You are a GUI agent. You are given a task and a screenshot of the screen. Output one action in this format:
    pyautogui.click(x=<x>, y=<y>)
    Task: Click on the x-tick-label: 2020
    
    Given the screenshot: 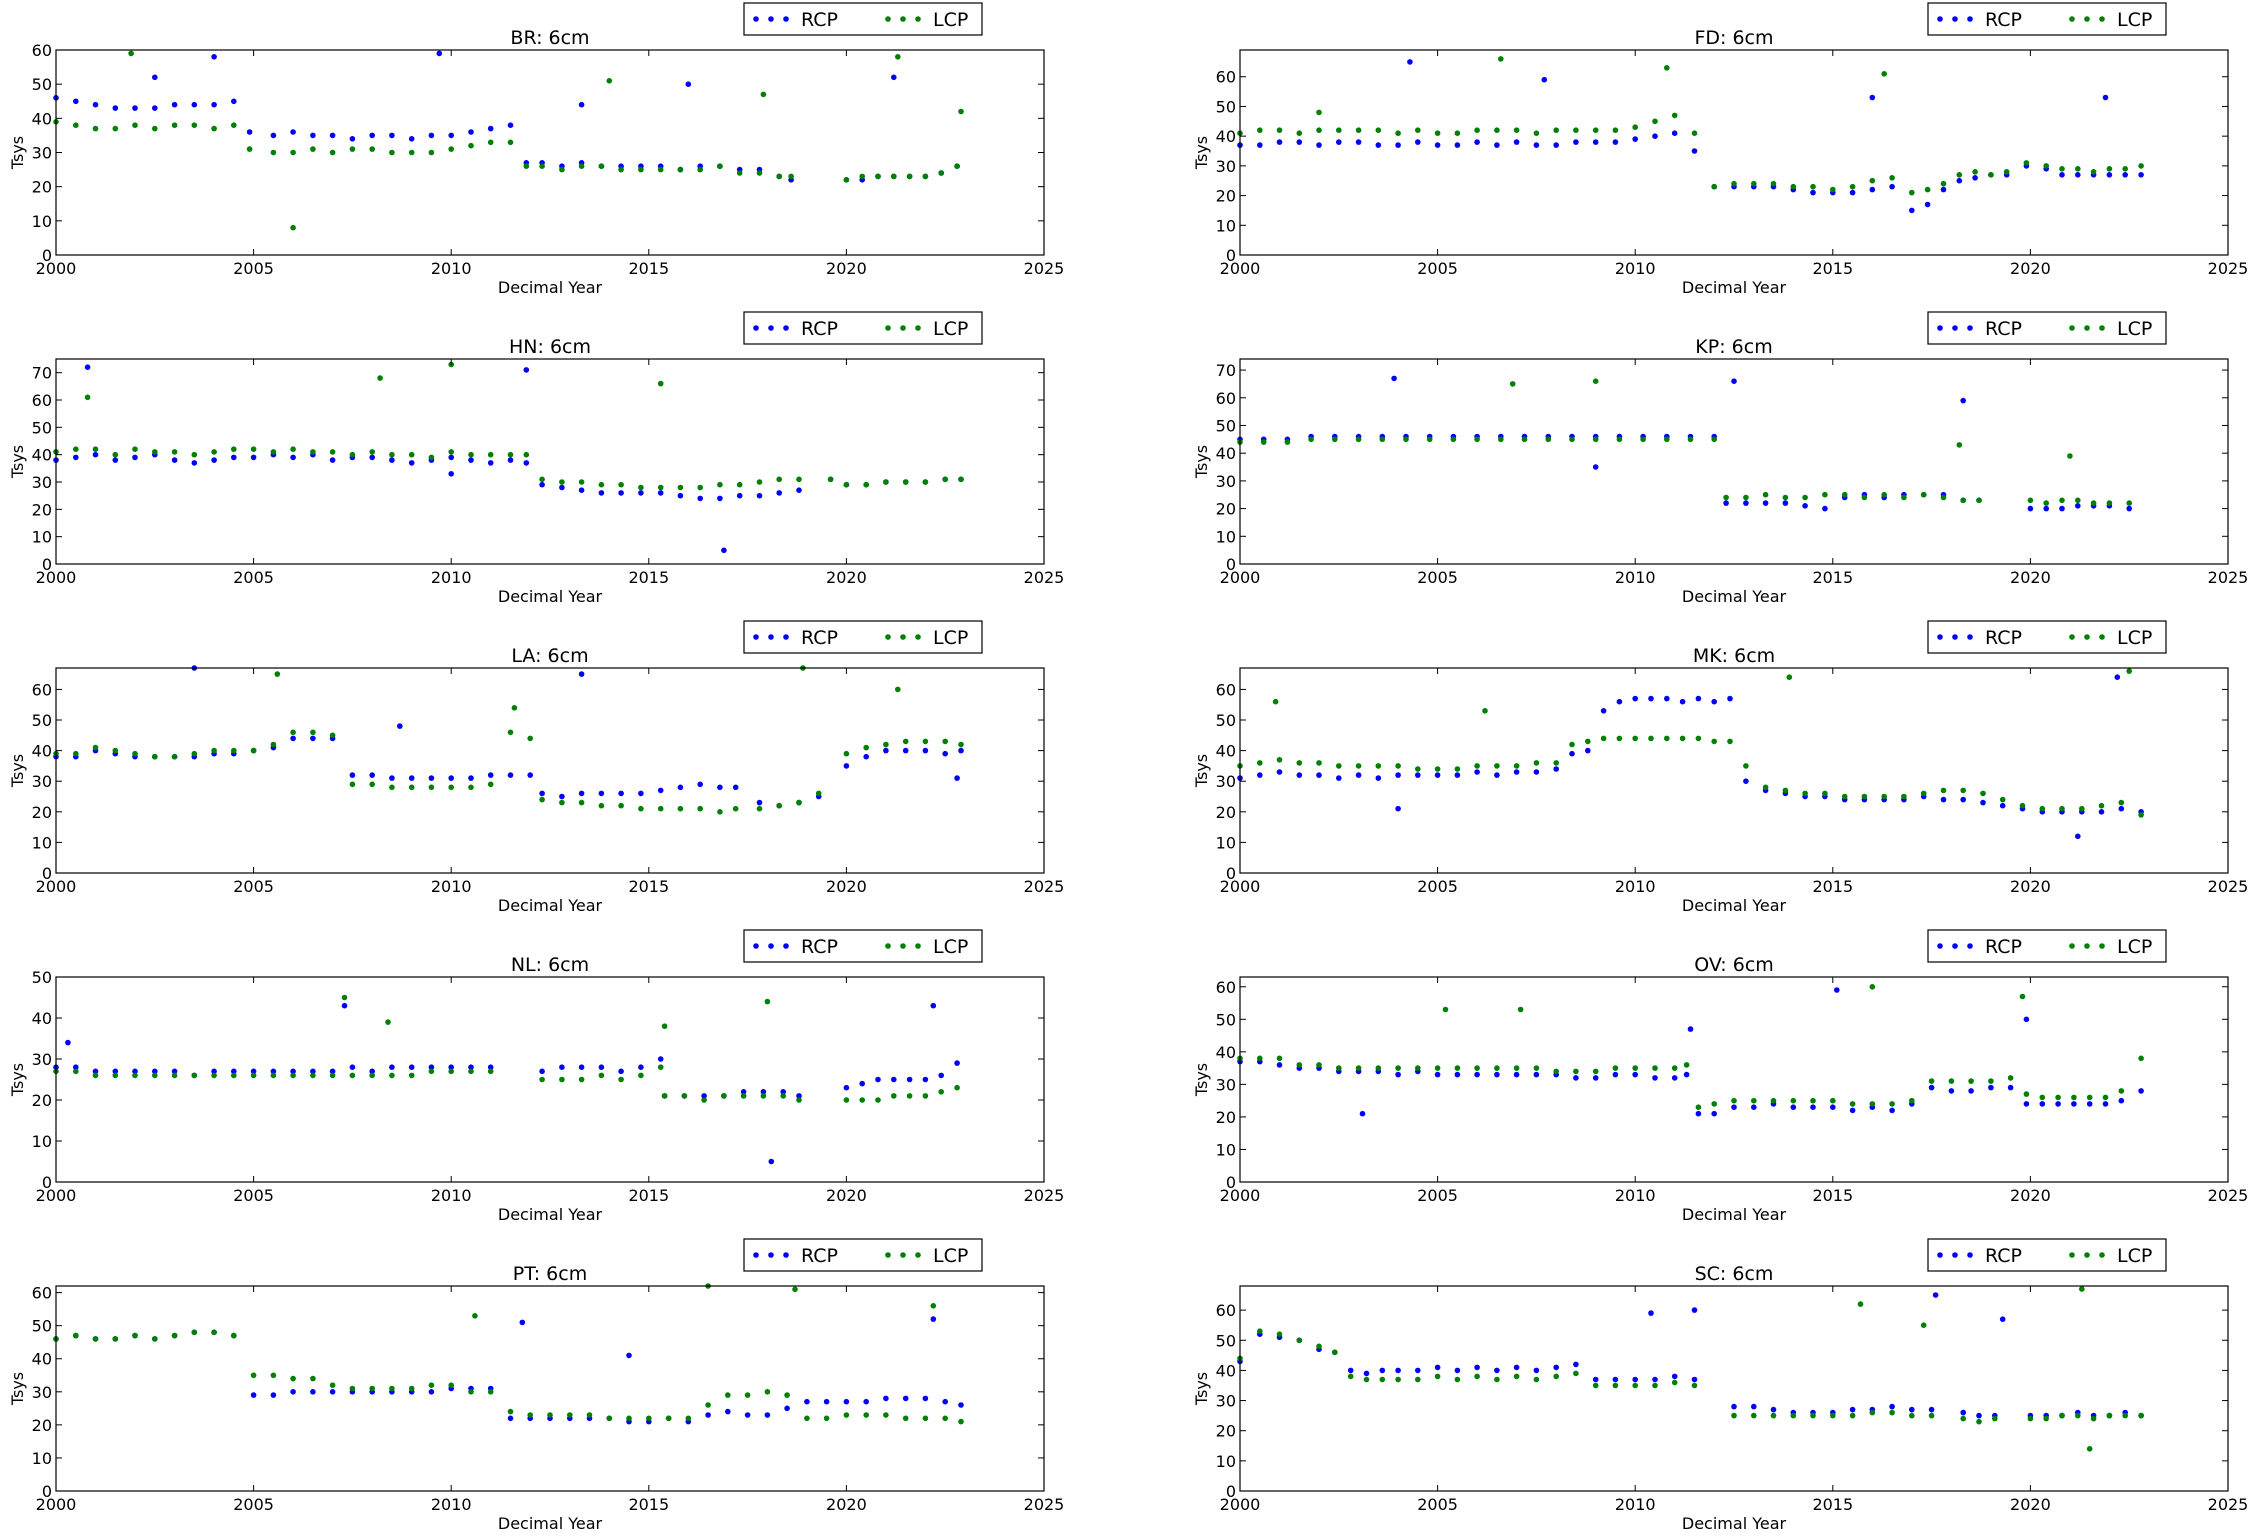 What is the action you would take?
    pyautogui.click(x=2030, y=886)
    